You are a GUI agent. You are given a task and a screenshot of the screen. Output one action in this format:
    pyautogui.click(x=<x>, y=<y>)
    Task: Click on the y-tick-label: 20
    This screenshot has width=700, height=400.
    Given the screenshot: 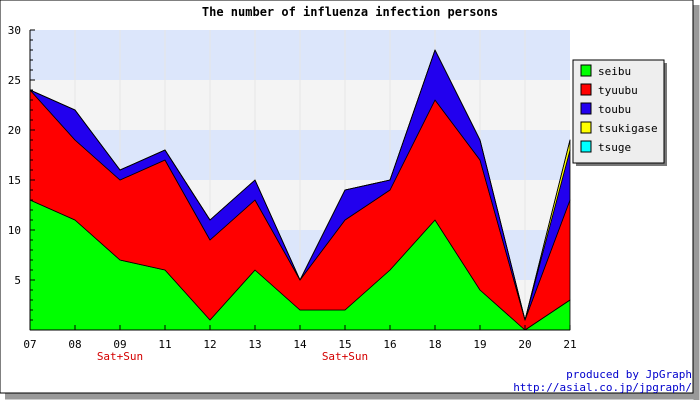 What is the action you would take?
    pyautogui.click(x=14, y=130)
    